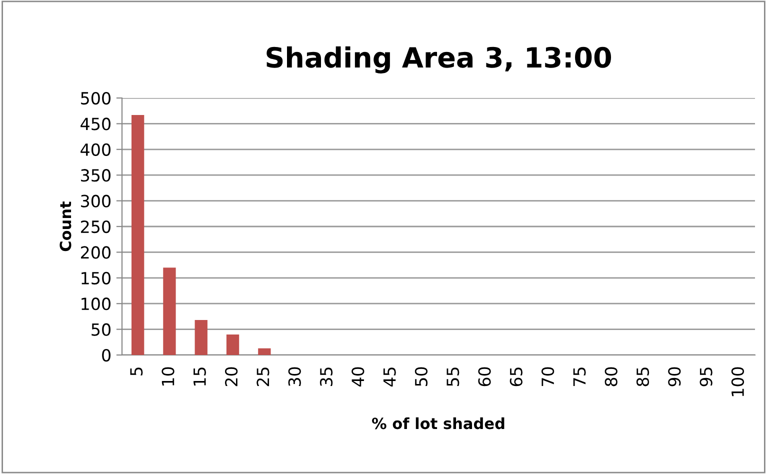  Describe the element at coordinates (737, 381) in the screenshot. I see `x-tick-label: 100` at that location.